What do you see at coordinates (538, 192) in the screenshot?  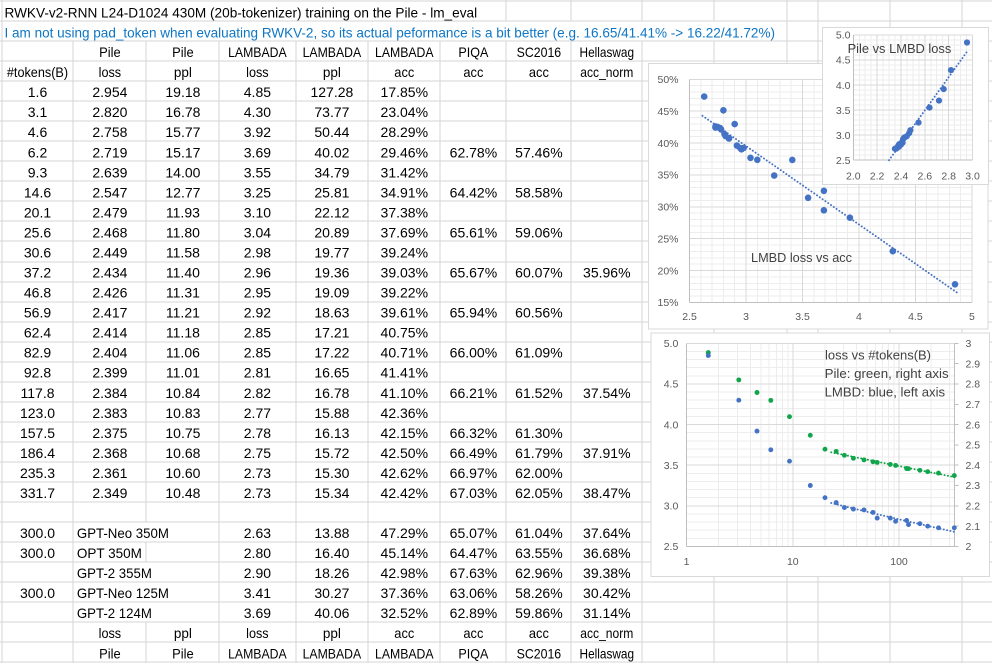 I see `svg-text: 58.58%` at bounding box center [538, 192].